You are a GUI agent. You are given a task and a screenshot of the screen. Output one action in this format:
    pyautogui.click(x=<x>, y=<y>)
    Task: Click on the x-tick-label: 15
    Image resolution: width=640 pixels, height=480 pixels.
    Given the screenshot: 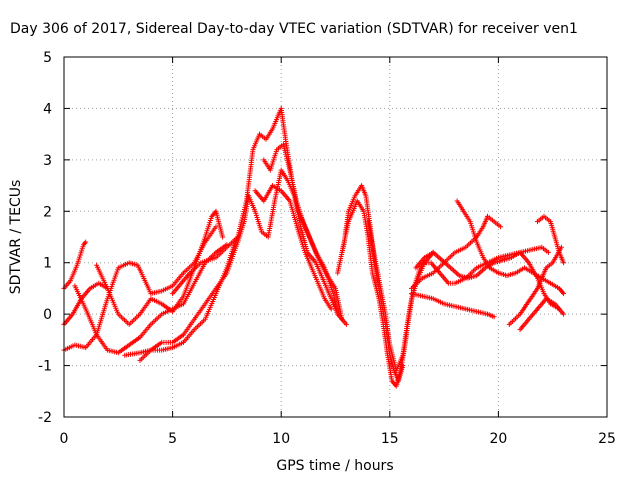 What is the action you would take?
    pyautogui.click(x=390, y=439)
    